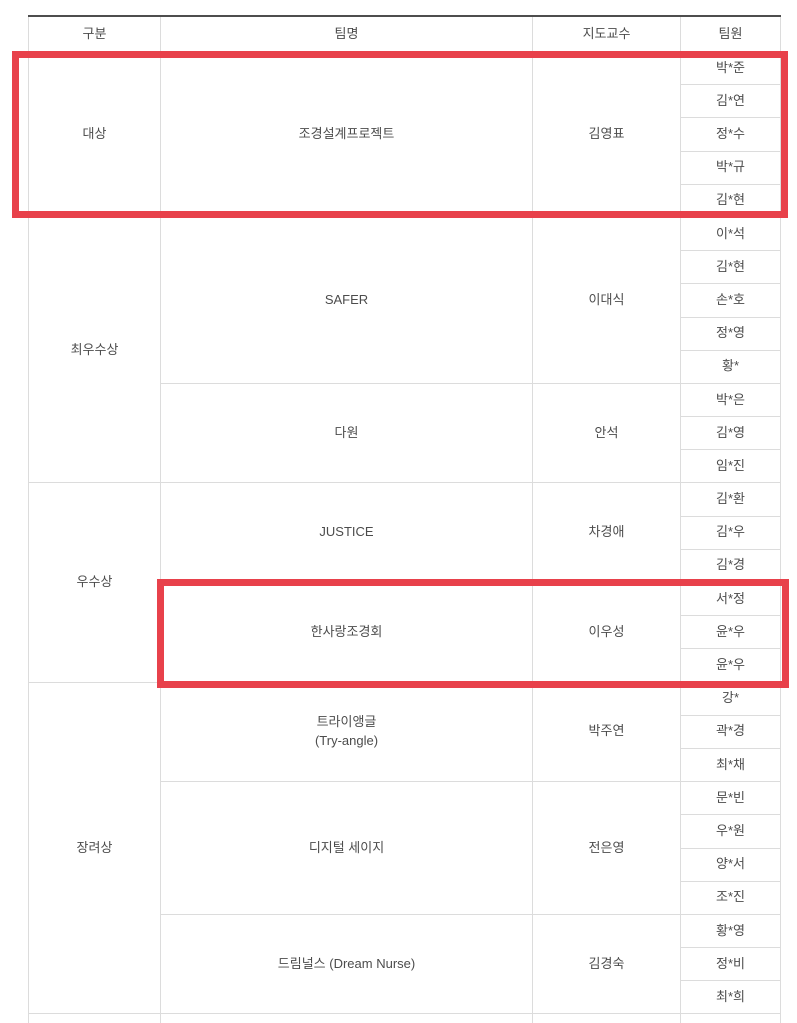 The width and height of the screenshot is (797, 1023). Describe the element at coordinates (730, 798) in the screenshot. I see `member-cell: 문*빈` at that location.